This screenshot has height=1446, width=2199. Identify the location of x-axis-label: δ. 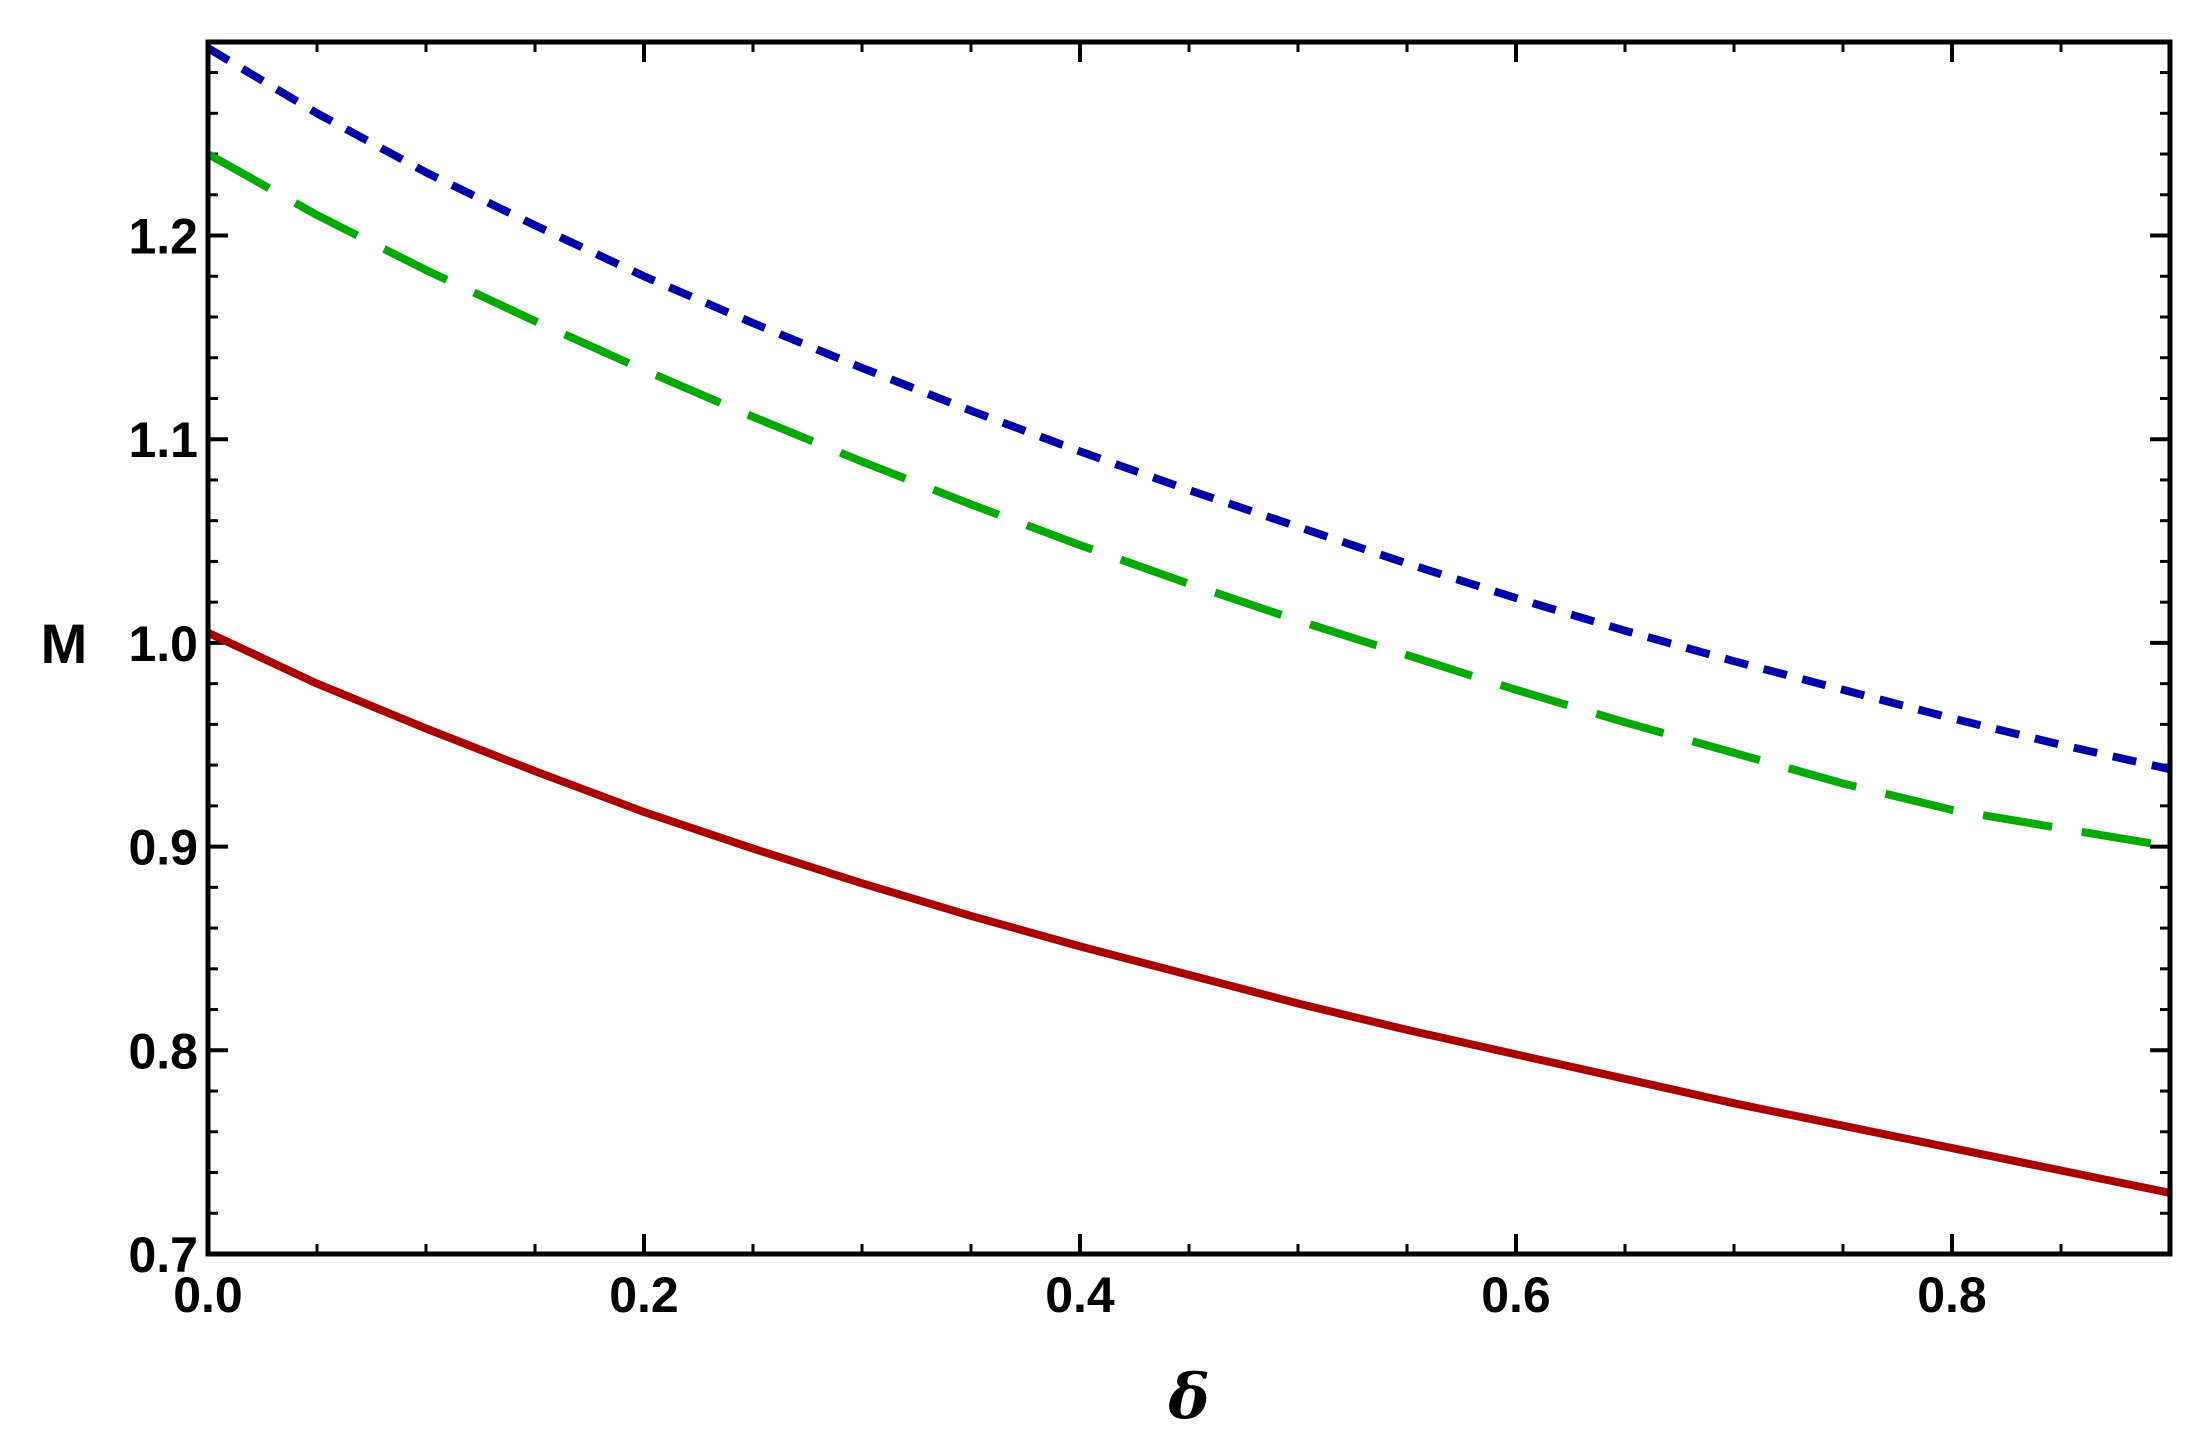
(1188, 1396).